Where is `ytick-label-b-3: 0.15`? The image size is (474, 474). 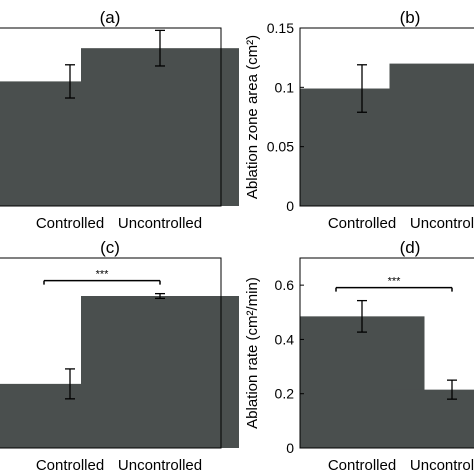 ytick-label-b-3: 0.15 is located at coordinates (280, 28).